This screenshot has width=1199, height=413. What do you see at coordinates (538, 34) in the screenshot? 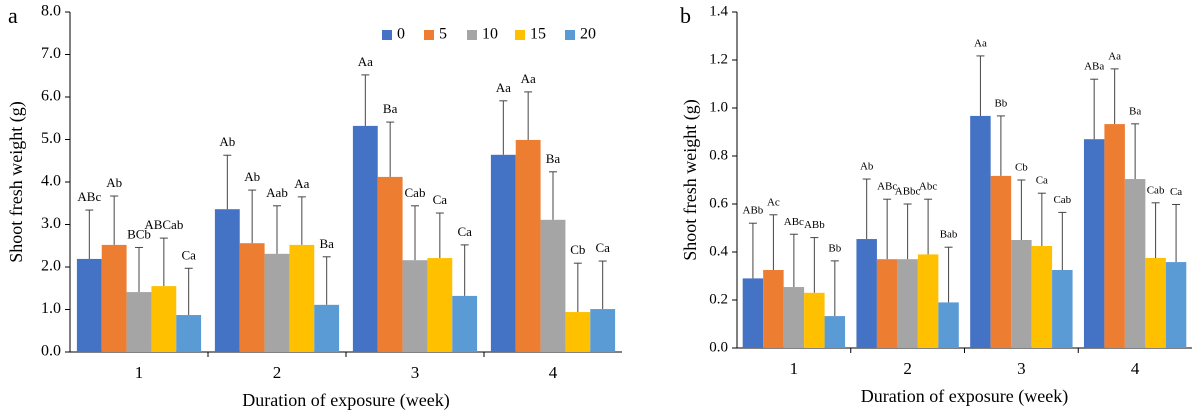
I see `legend-label: 15` at bounding box center [538, 34].